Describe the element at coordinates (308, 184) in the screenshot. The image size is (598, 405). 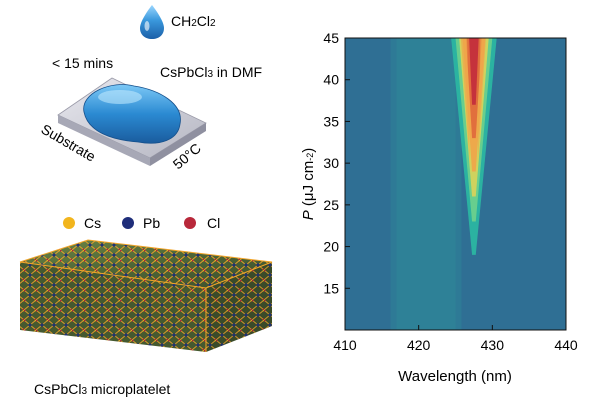
I see `y-axis-title: P (μJ cm-2)` at that location.